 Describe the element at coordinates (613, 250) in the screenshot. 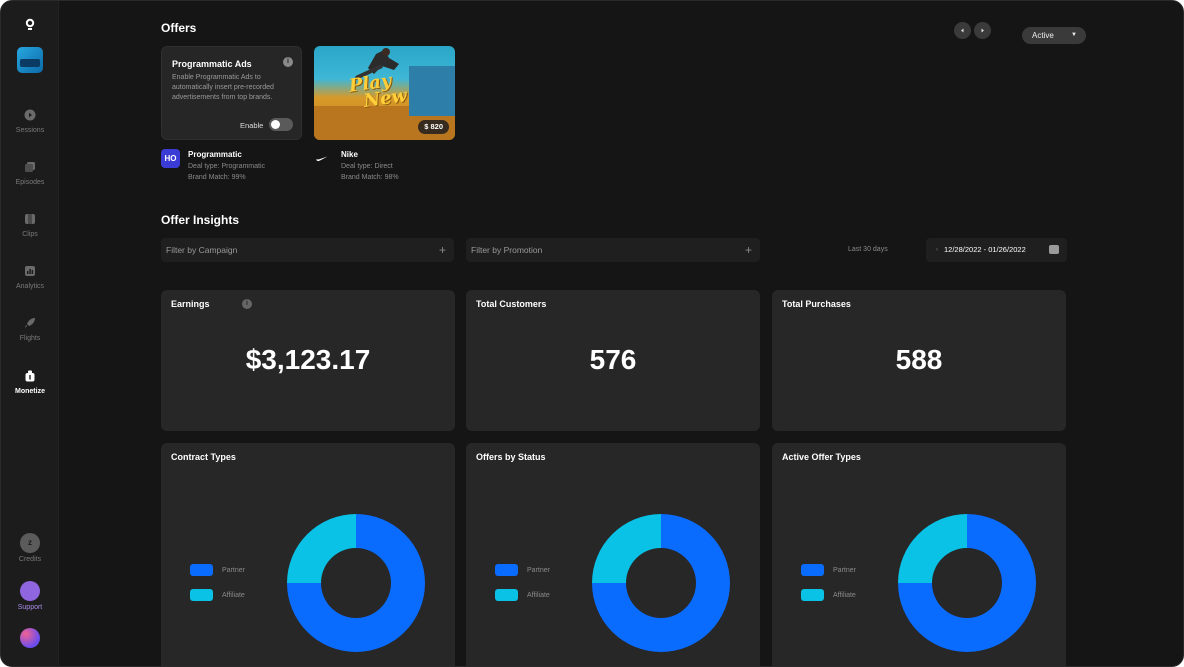

I see `promotion-filter: Filter by Promotion +` at that location.